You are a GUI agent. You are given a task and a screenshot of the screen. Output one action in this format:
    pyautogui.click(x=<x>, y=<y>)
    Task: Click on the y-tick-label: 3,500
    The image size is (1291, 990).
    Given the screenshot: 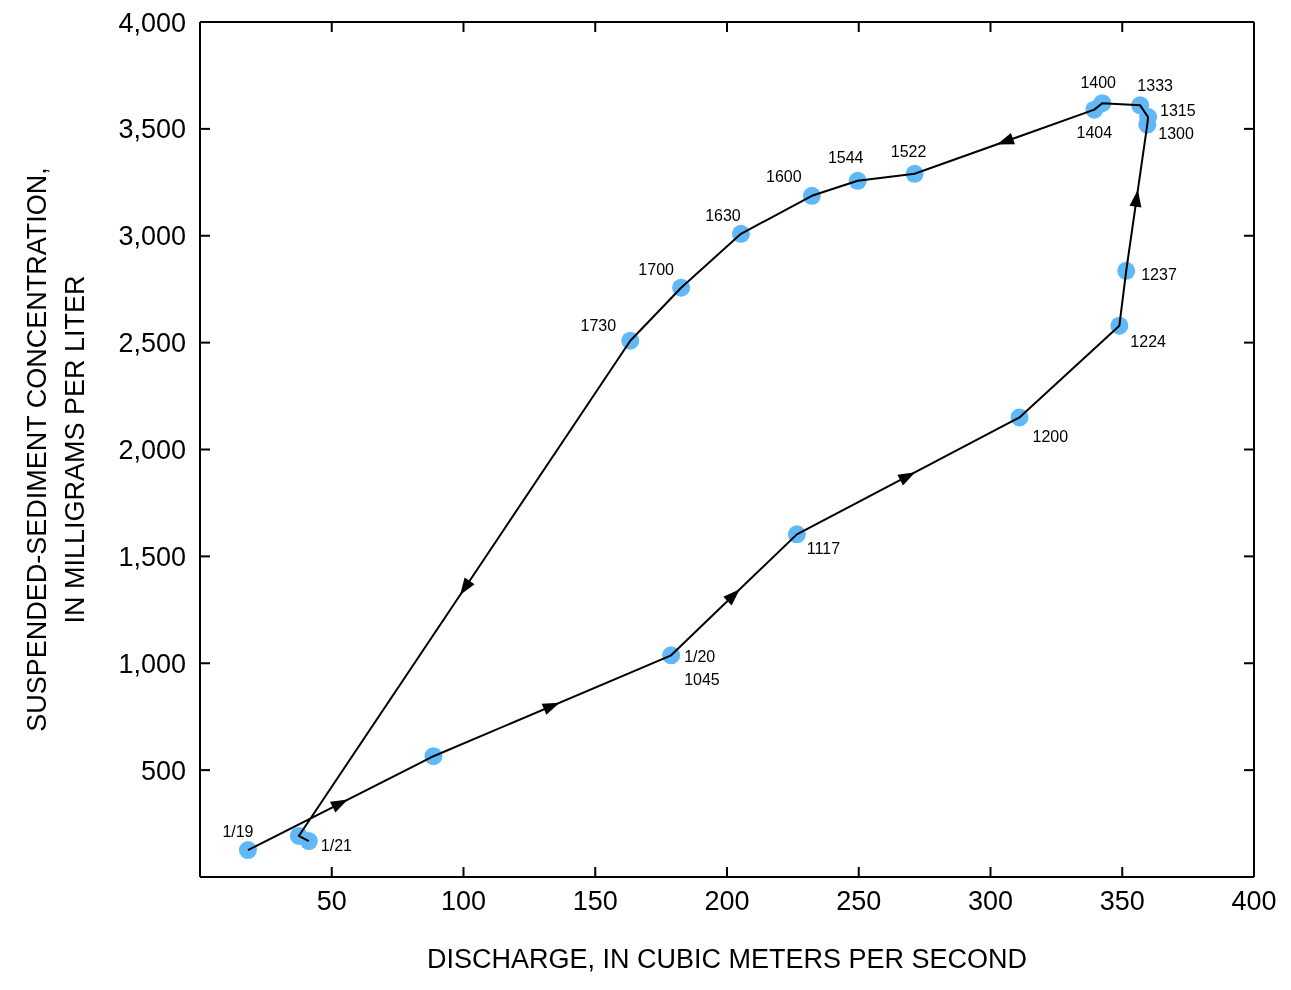 What is the action you would take?
    pyautogui.click(x=152, y=129)
    